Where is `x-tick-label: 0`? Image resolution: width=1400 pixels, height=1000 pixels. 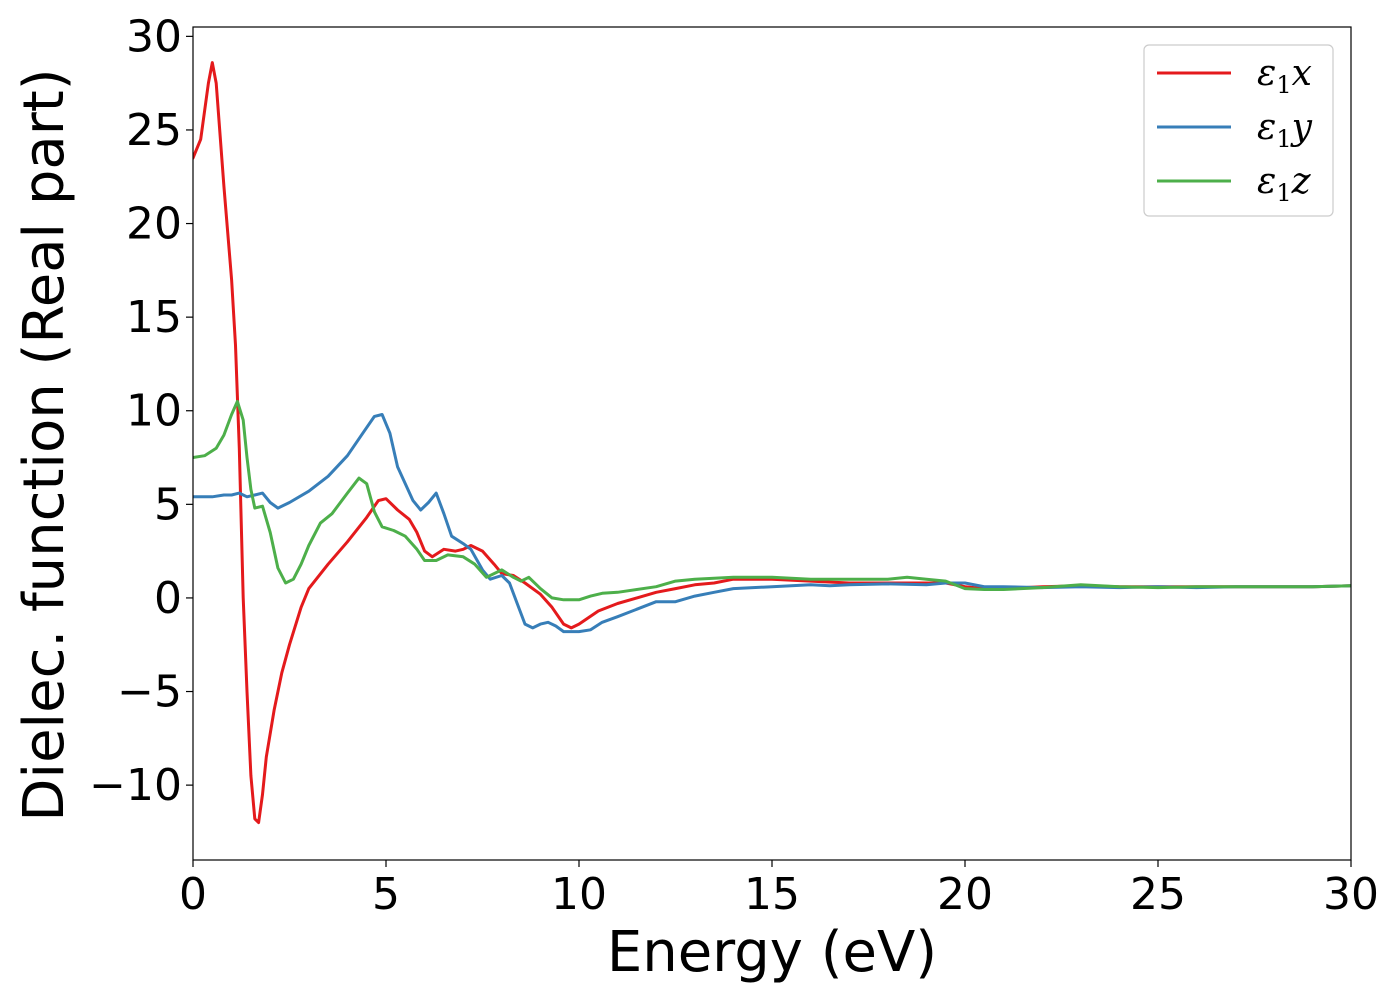
x-tick-label: 0 is located at coordinates (193, 894).